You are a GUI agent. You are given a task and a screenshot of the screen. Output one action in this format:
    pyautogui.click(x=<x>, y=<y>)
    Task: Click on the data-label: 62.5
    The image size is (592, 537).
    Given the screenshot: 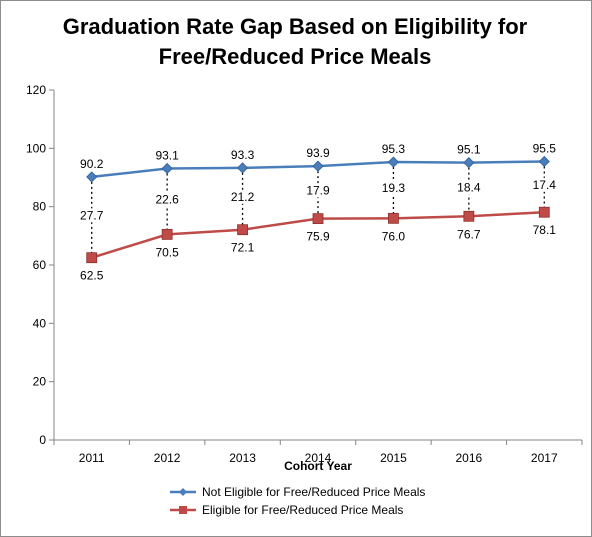 What is the action you would take?
    pyautogui.click(x=92, y=276)
    